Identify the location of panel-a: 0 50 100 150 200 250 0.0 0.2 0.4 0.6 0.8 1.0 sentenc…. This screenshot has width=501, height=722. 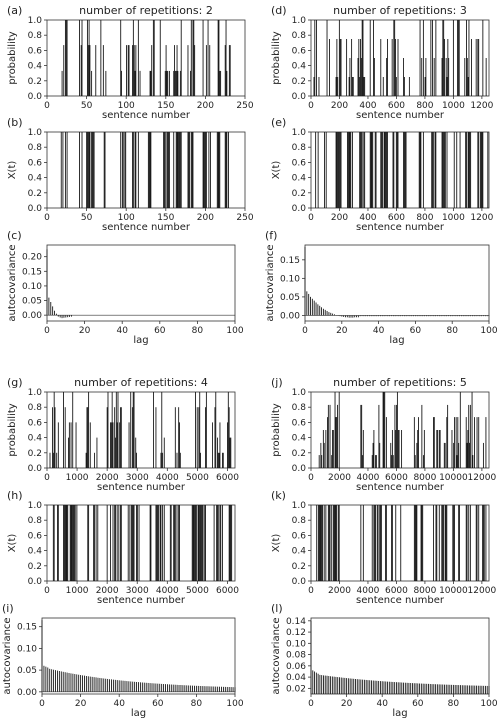
(130, 62).